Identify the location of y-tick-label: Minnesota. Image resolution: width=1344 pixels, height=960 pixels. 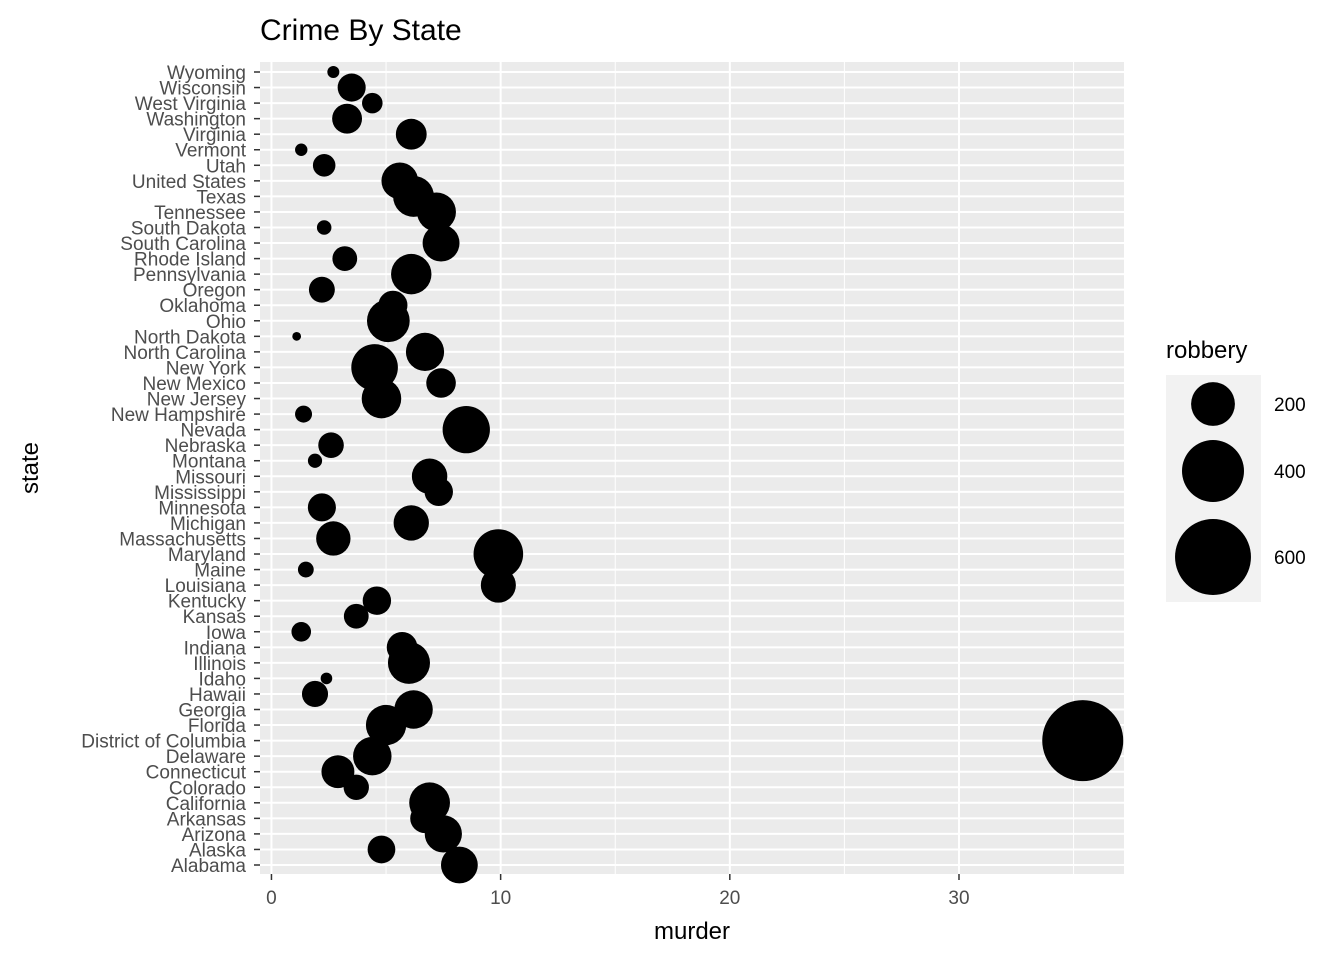
(202, 508).